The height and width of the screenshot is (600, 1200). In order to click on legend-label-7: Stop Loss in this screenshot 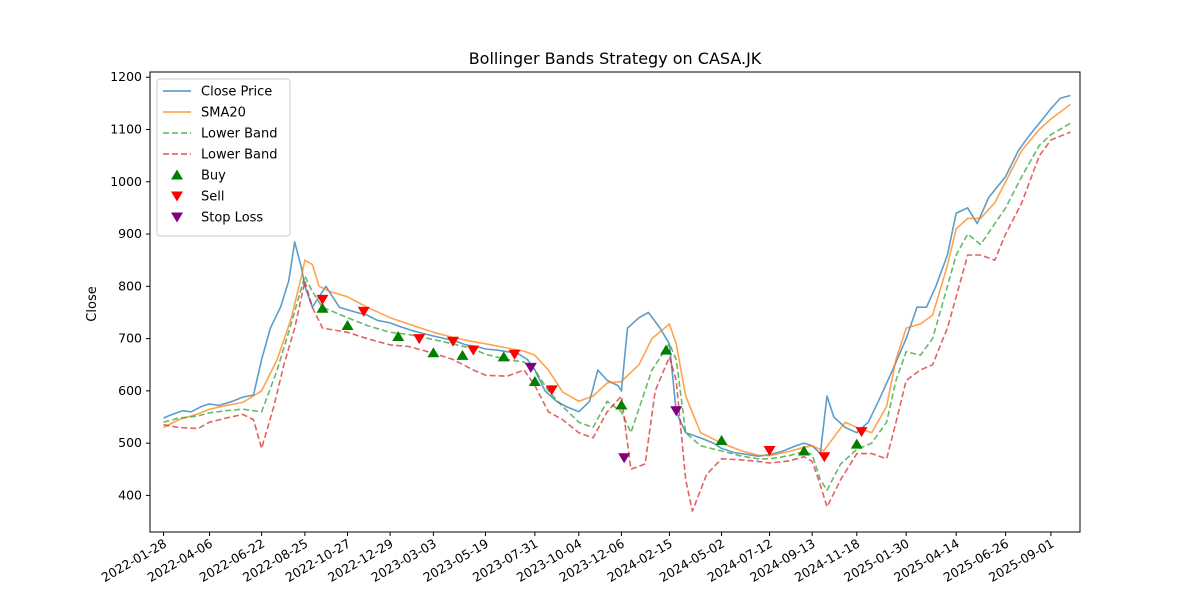, I will do `click(232, 218)`.